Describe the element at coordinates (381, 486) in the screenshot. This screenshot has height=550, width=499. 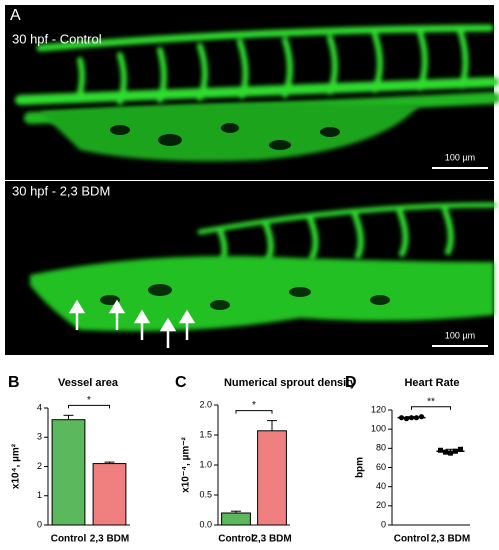
I see `y-tick-label: 40` at that location.